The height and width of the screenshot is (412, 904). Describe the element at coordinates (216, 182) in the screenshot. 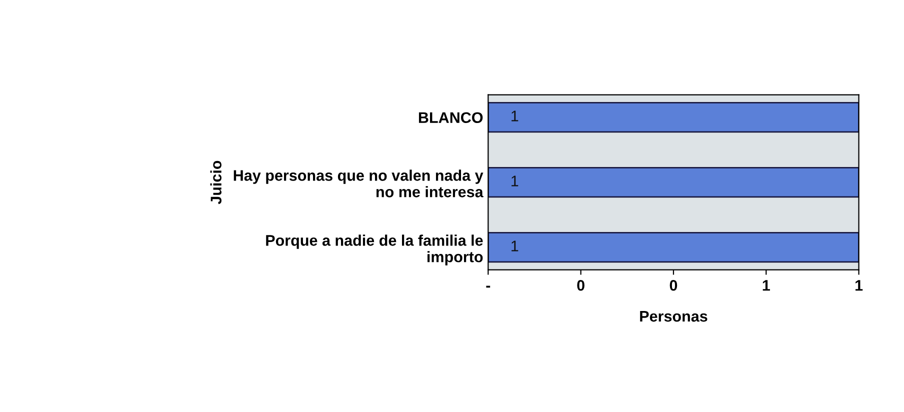

I see `y-axis-title: Juicio` at that location.